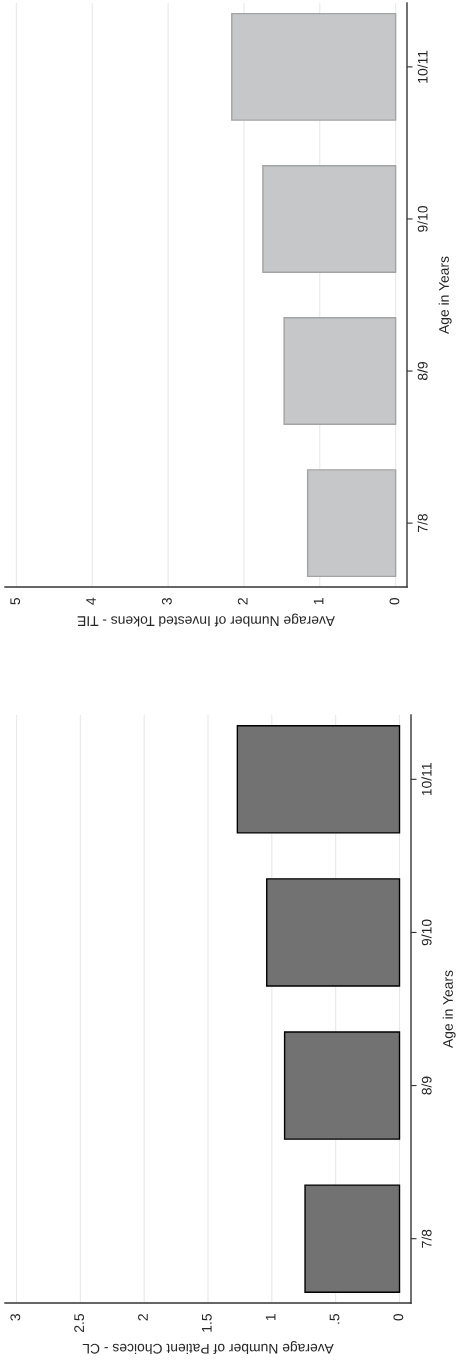 The width and height of the screenshot is (469, 1369). What do you see at coordinates (206, 620) in the screenshot?
I see `x-axis-title: Average Number of Invested Tokens - TIE` at bounding box center [206, 620].